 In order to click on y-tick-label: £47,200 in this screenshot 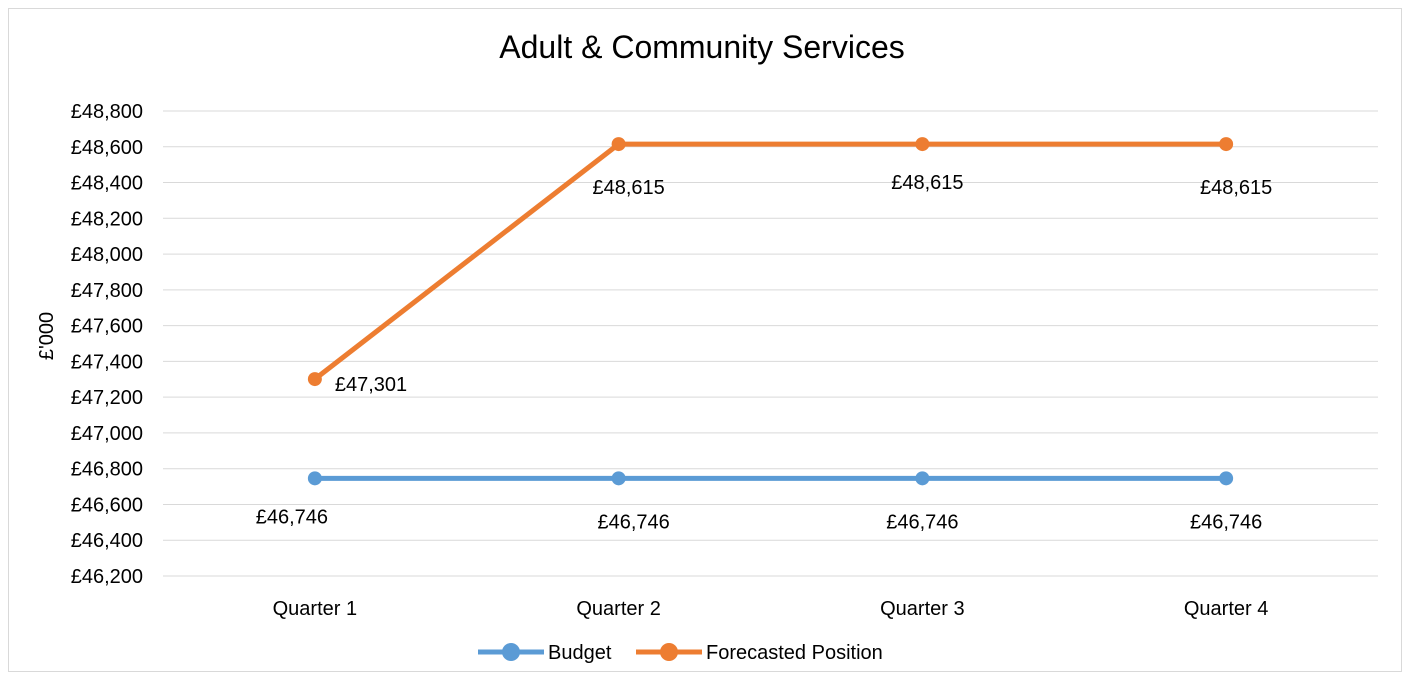, I will do `click(107, 398)`.